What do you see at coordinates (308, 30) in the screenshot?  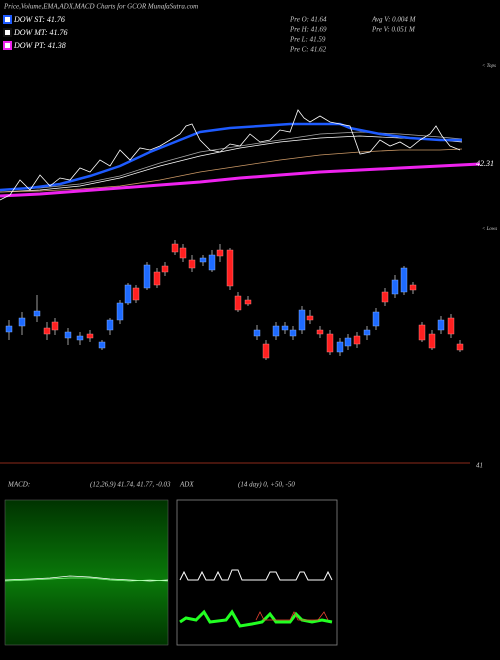 I see `quote-high: Pre H: 41.69` at bounding box center [308, 30].